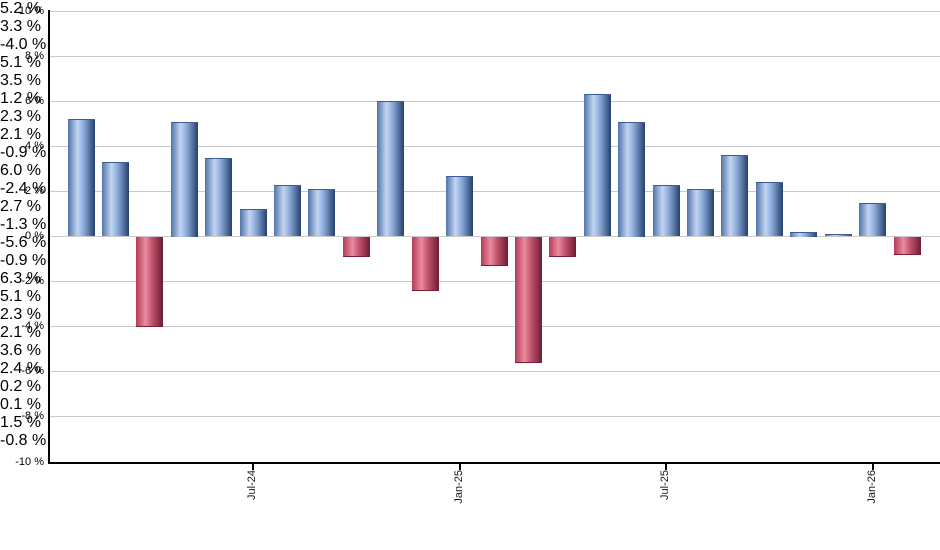 This screenshot has width=940, height=550. I want to click on y-axis-tick-label: 4 %, so click(34, 145).